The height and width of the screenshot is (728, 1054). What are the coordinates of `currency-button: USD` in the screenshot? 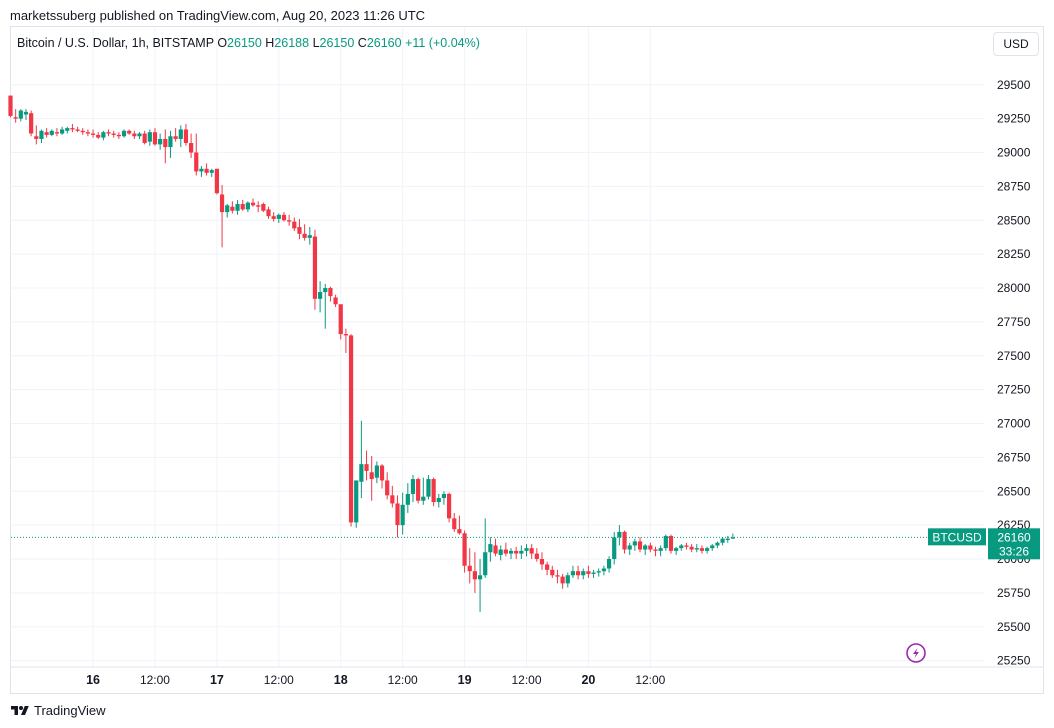 It's located at (1016, 44).